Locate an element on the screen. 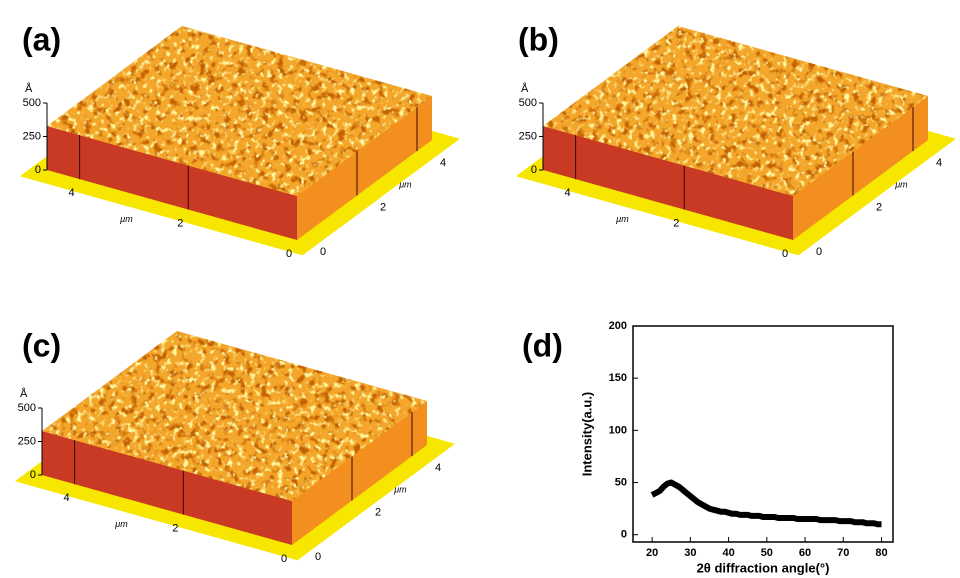  panel-label: (a) is located at coordinates (41, 39).